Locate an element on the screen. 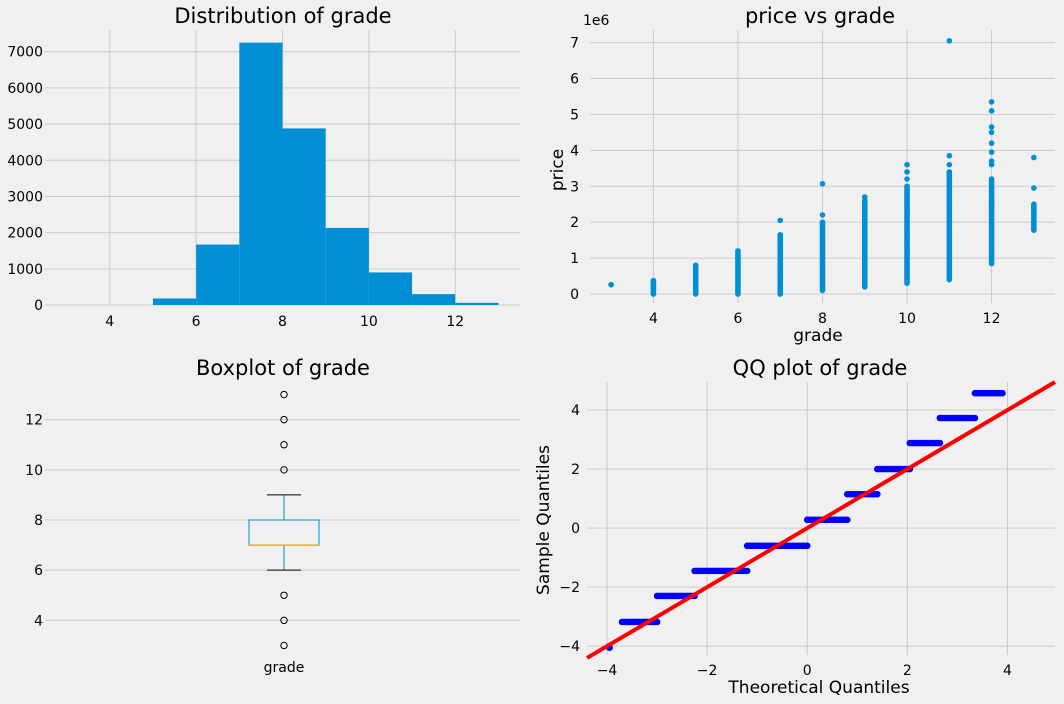  x-tick-label: −4 is located at coordinates (607, 671).